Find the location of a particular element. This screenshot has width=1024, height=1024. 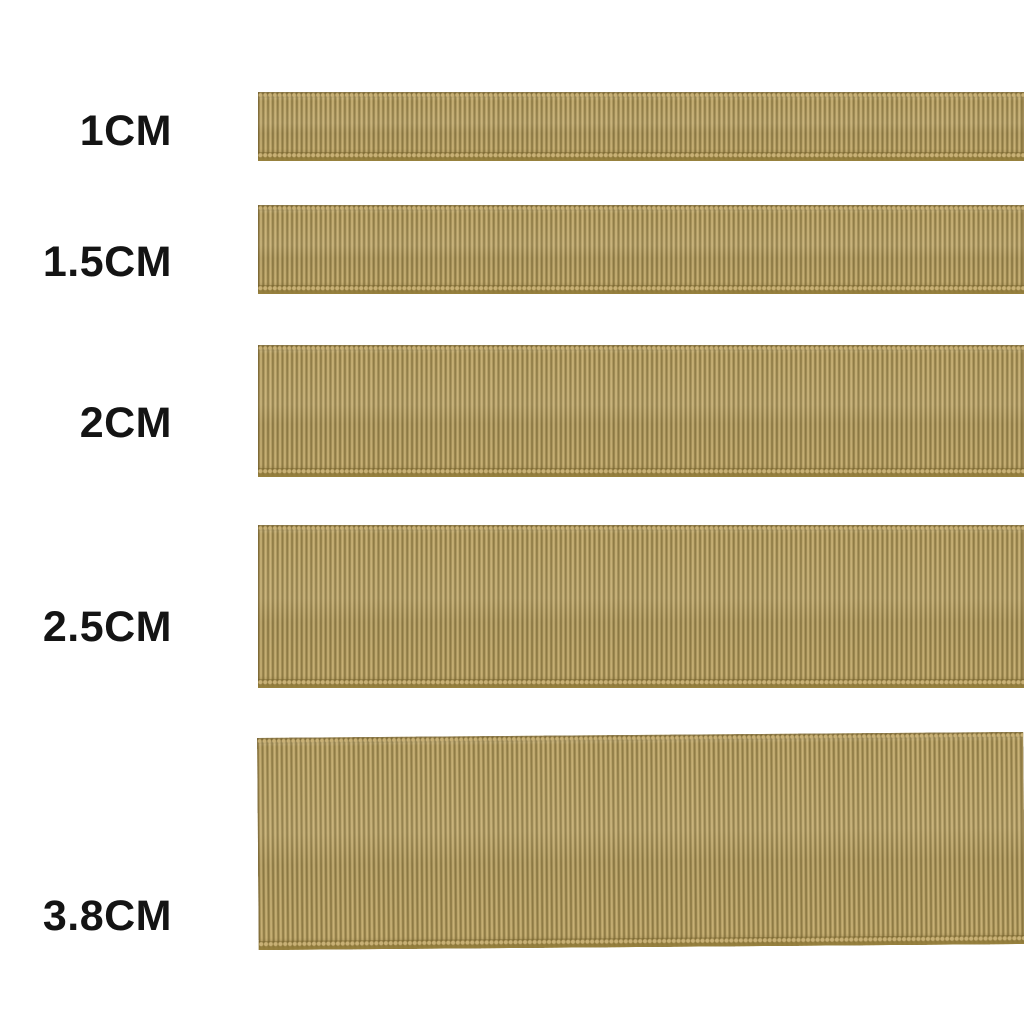

ribbon-swatch-1-5cm is located at coordinates (641, 249).